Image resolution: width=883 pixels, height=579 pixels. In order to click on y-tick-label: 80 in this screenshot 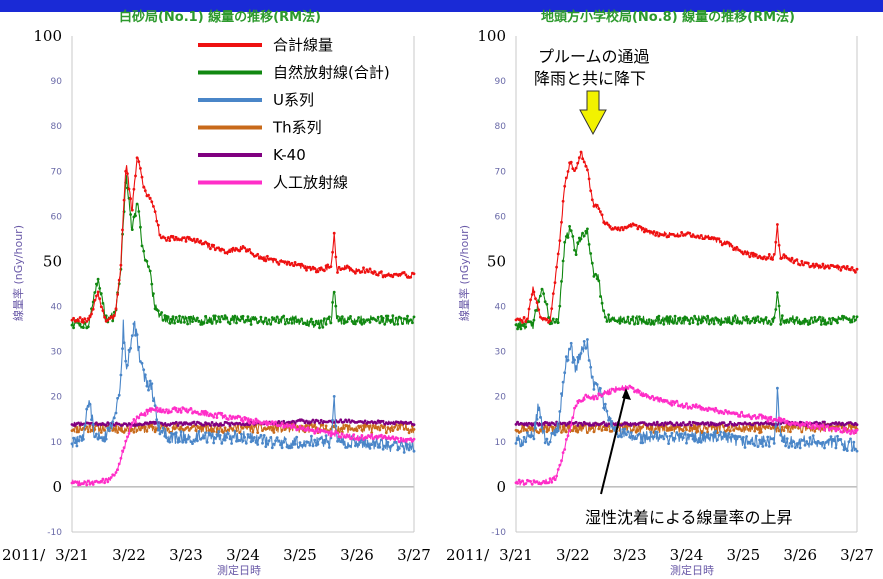, I will do `click(57, 127)`.